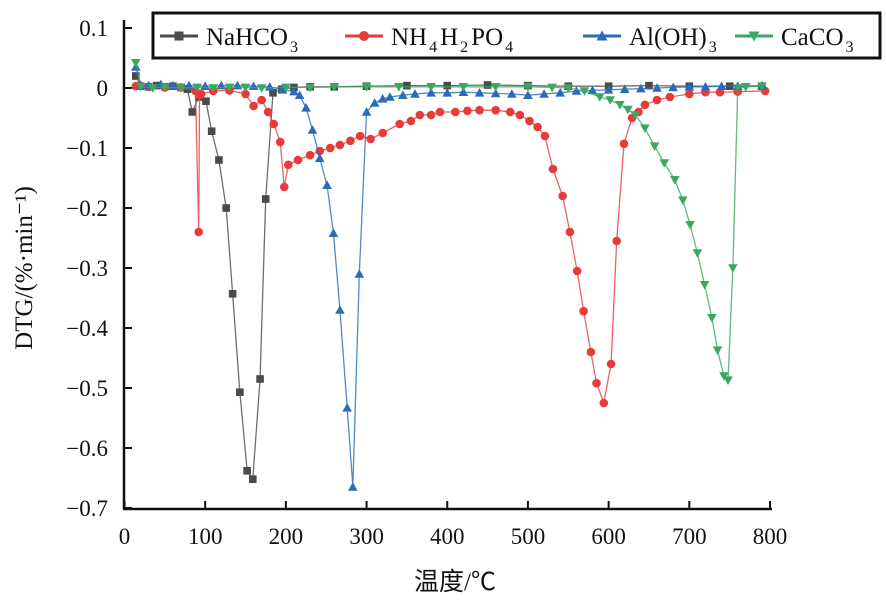 The image size is (886, 613). I want to click on y-tick-label: −0.5, so click(87, 388).